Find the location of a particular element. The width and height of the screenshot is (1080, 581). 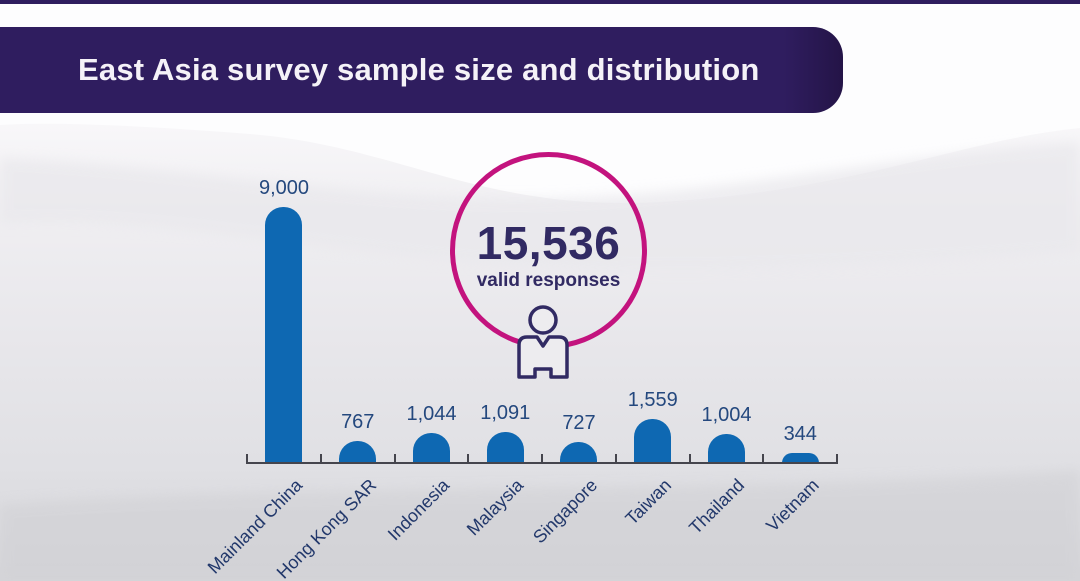

category-cell: Thailand is located at coordinates (725, 518).